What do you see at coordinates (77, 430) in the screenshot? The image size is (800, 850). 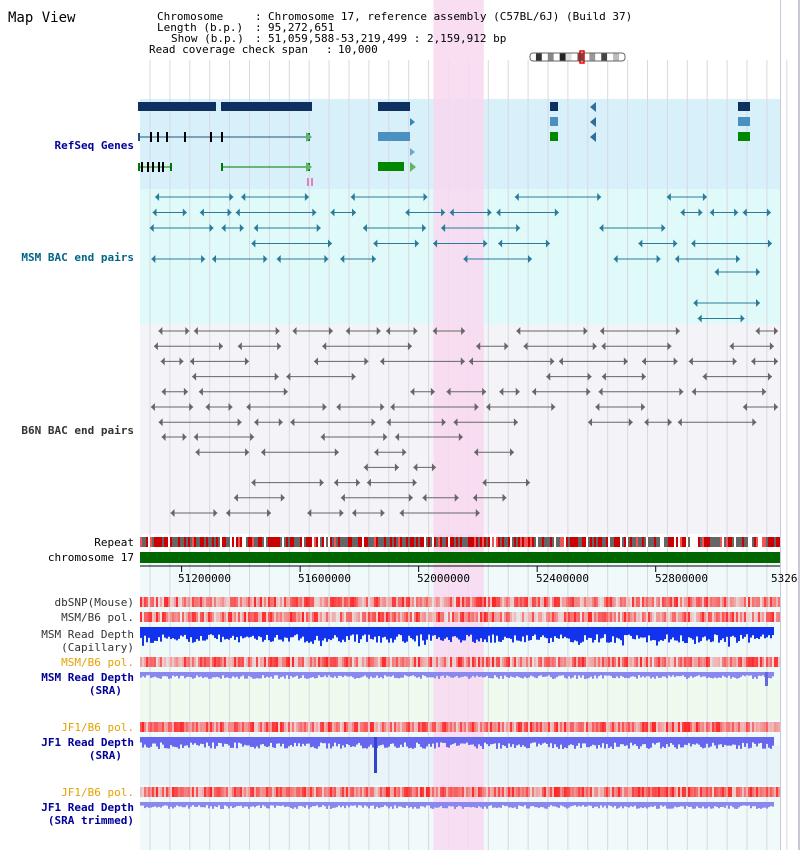 I see `track-label-b6n-bac: B6N BAC end pairs` at bounding box center [77, 430].